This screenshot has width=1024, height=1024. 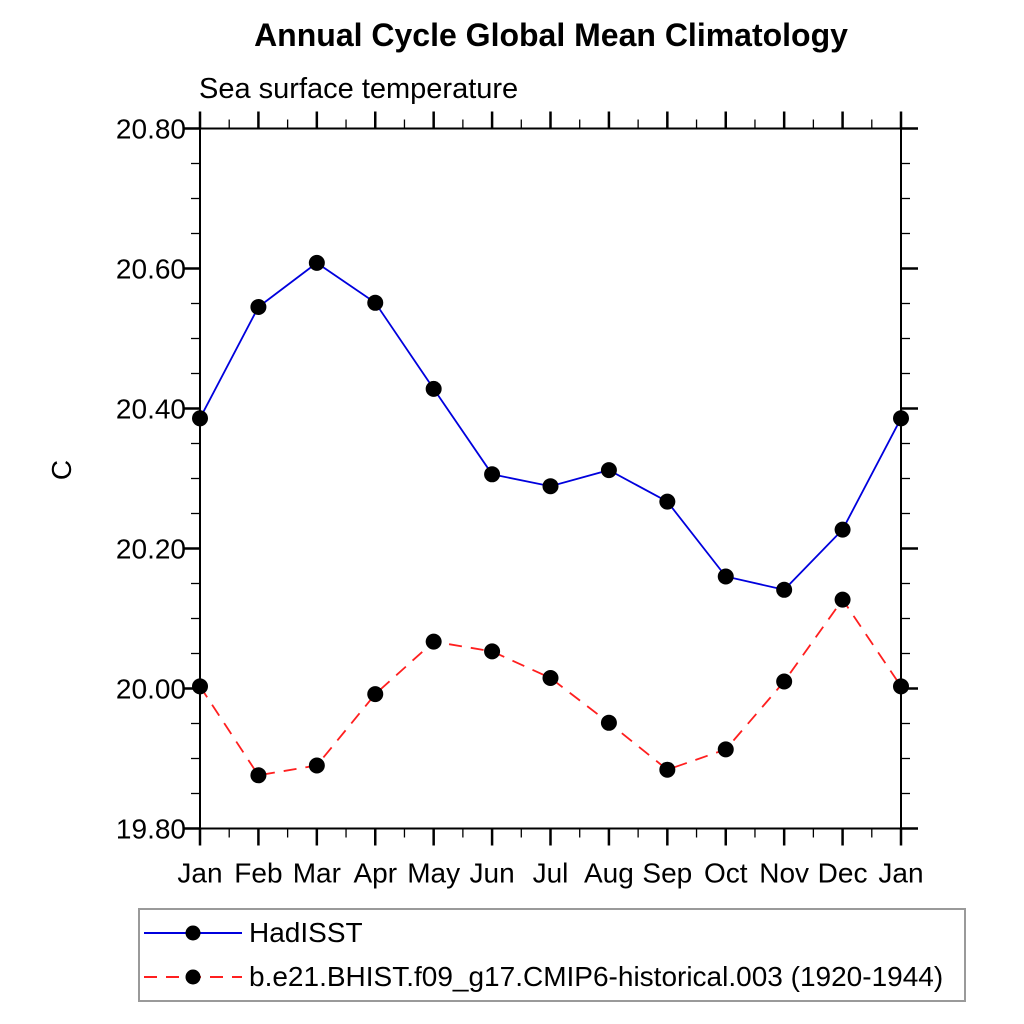 What do you see at coordinates (151, 828) in the screenshot?
I see `y-tick-label: 19.80` at bounding box center [151, 828].